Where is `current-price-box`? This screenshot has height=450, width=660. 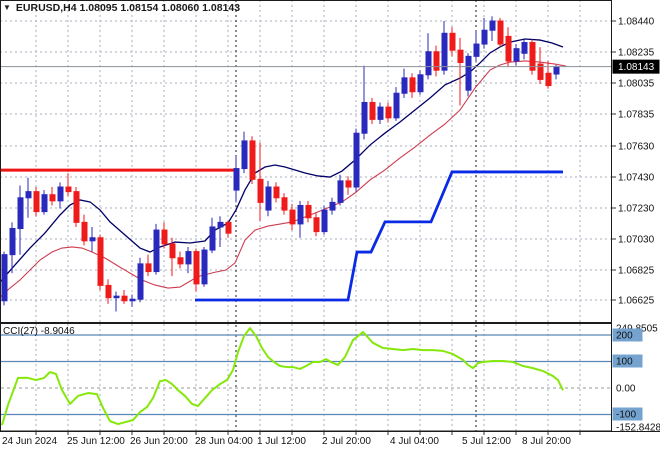
current-price-box is located at coordinates (636, 66).